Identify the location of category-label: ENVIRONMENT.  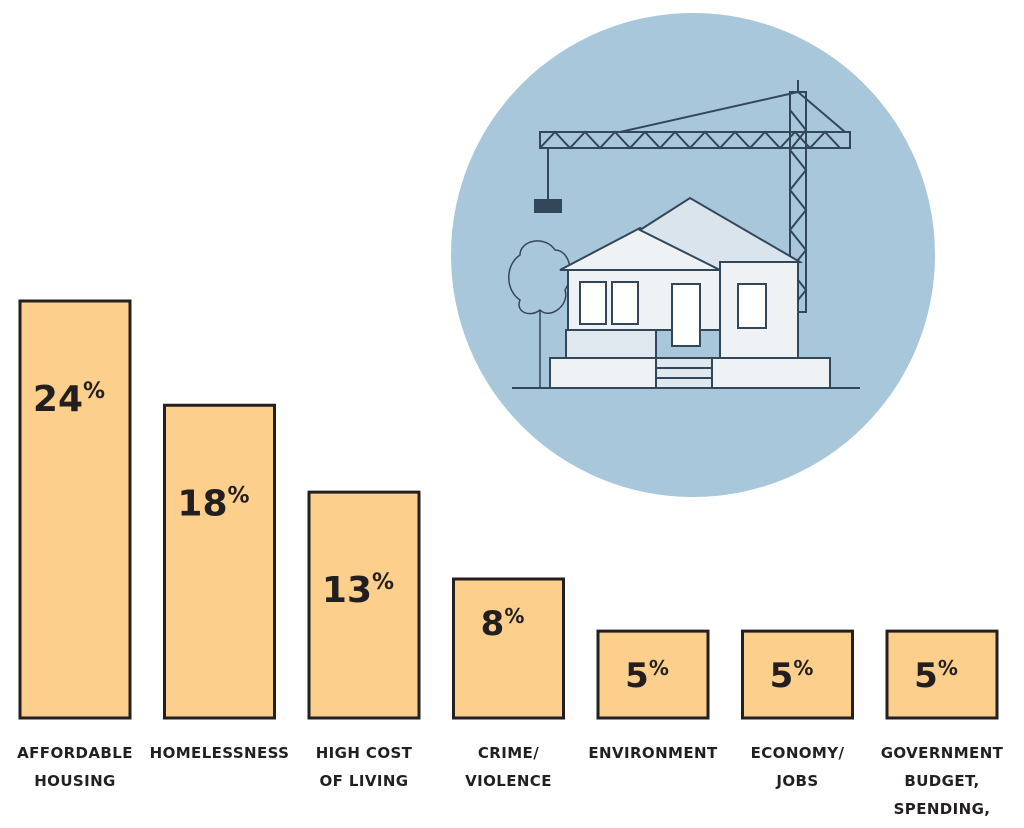
(653, 753).